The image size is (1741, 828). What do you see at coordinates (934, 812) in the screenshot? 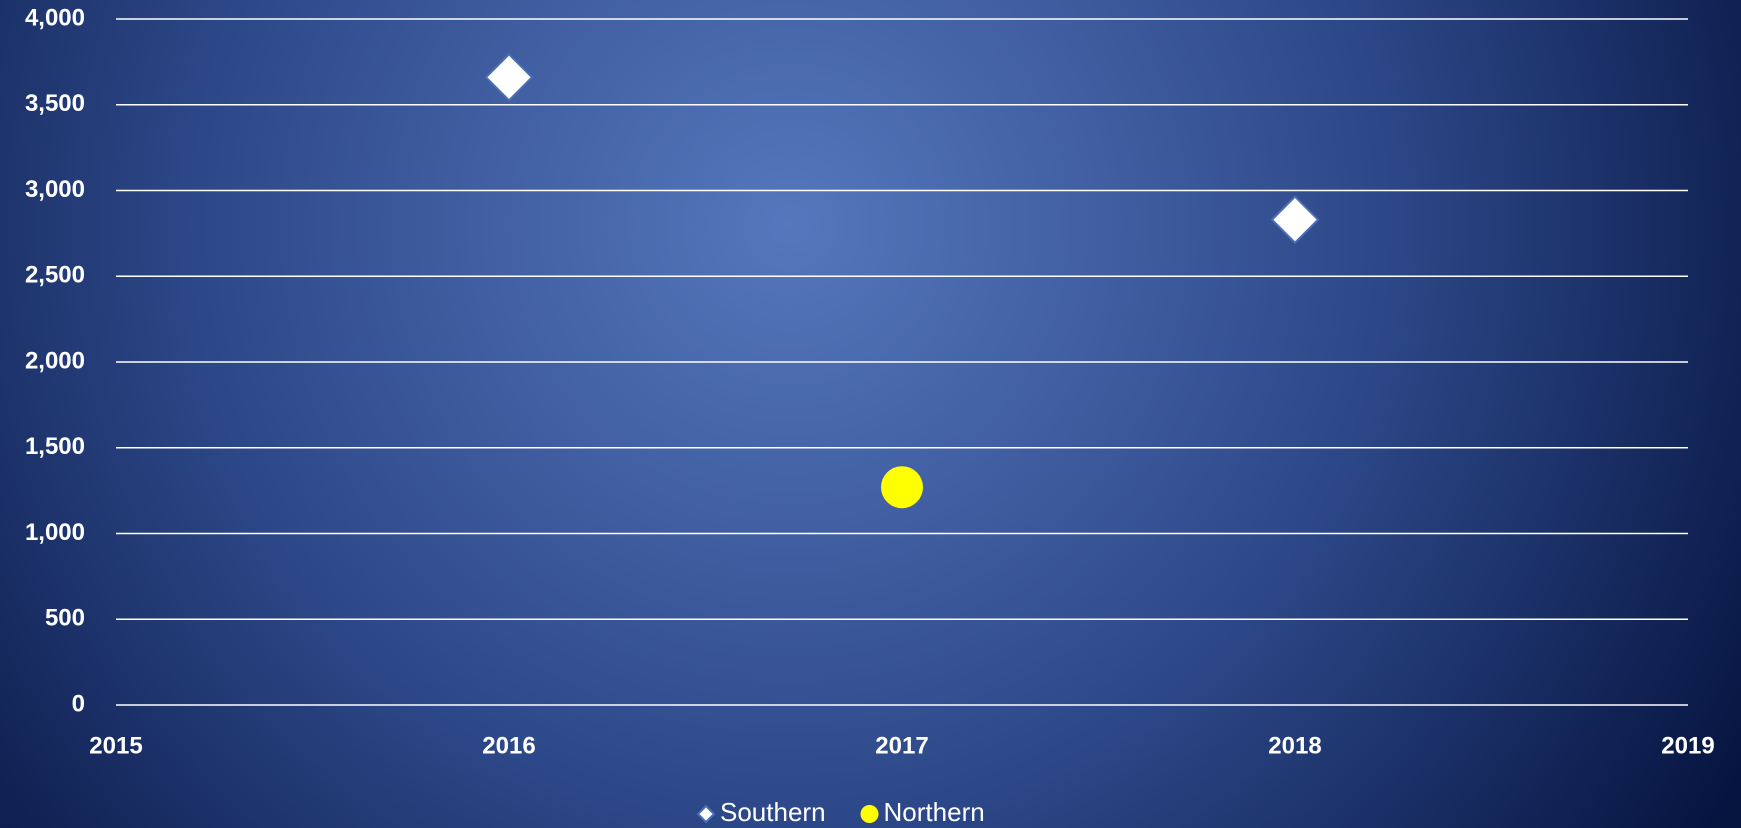
I see `legend-label: Northern` at bounding box center [934, 812].